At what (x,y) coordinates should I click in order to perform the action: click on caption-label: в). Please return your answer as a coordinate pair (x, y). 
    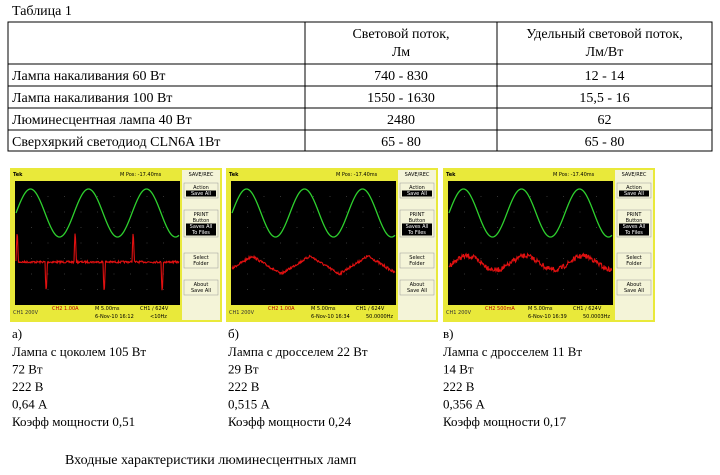
    Looking at the image, I should click on (448, 333).